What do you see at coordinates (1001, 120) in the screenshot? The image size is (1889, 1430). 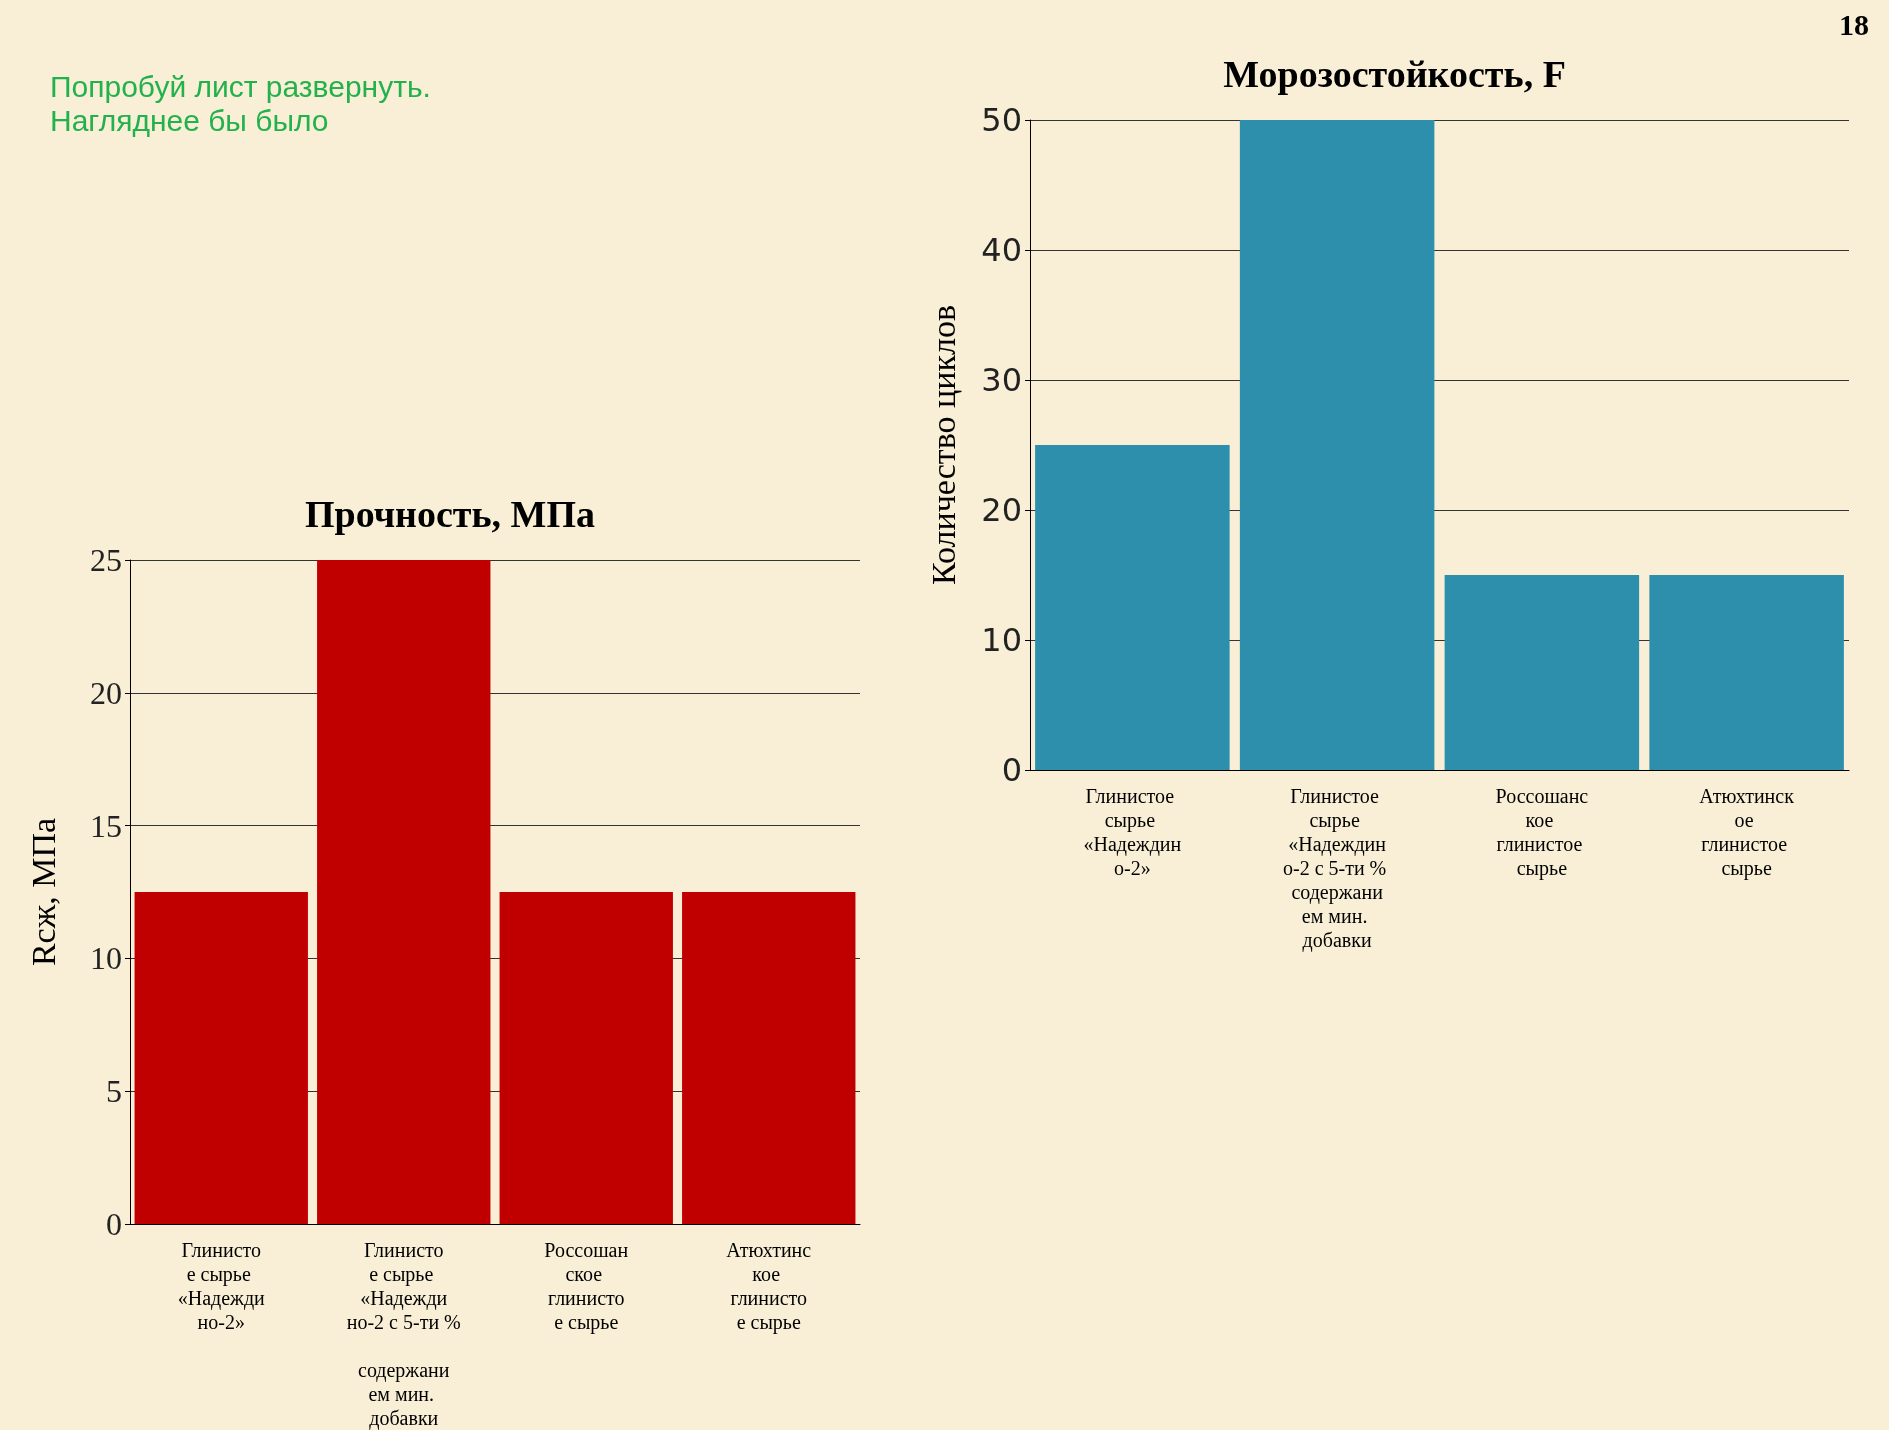 I see `y-tick-label: 50` at bounding box center [1001, 120].